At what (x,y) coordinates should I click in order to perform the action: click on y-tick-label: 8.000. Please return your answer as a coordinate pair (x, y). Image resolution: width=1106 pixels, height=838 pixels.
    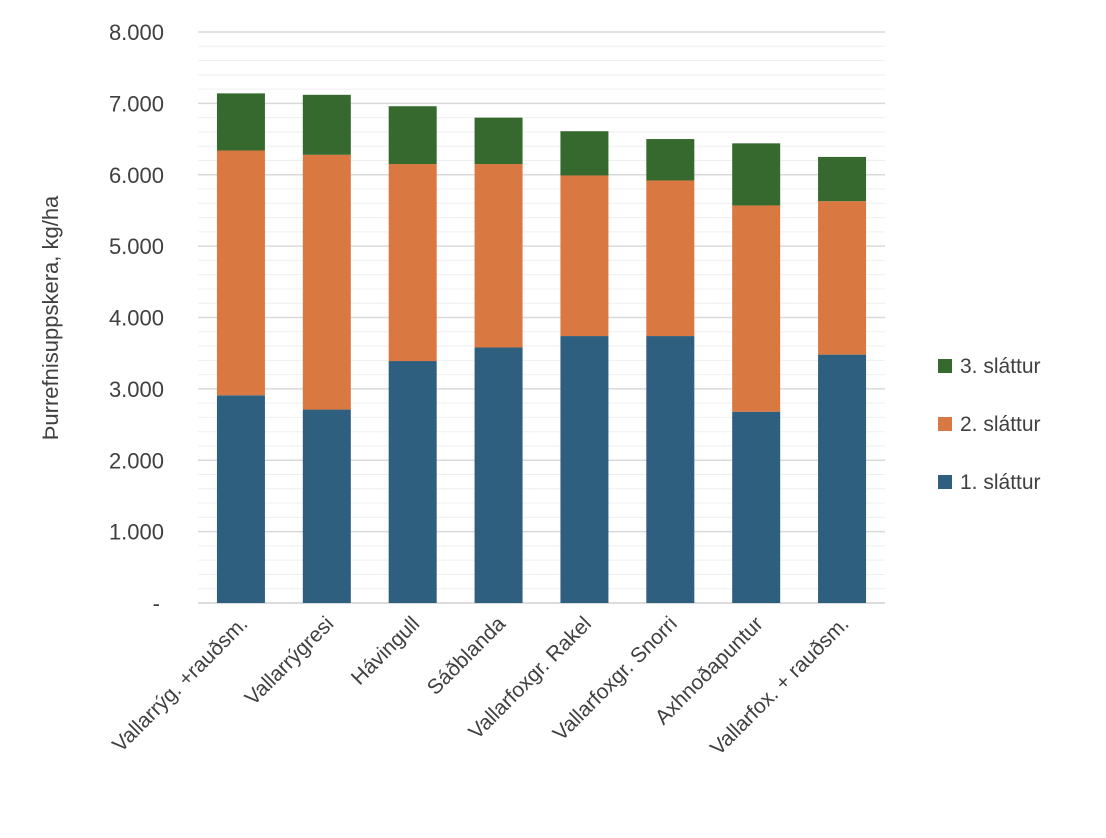
    Looking at the image, I should click on (136, 32).